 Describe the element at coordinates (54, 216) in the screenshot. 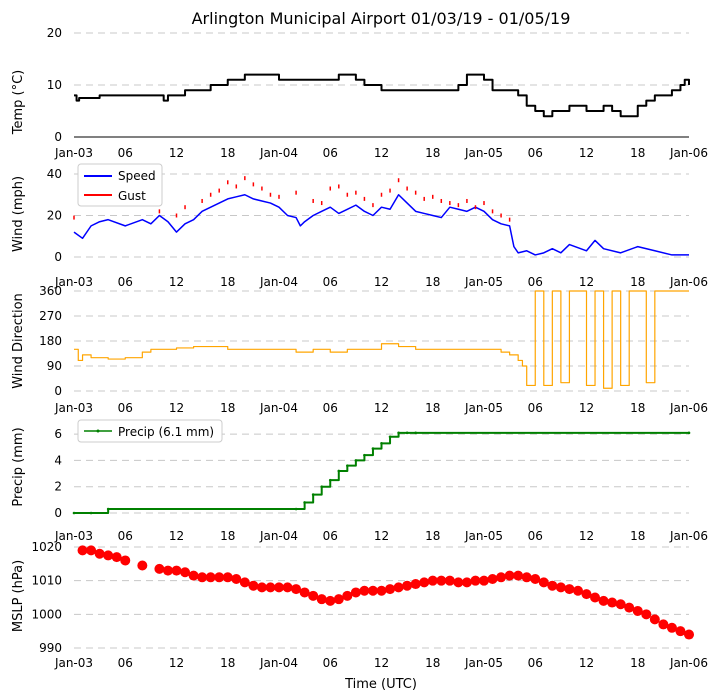

I see `wind-ytick-label: 20` at that location.